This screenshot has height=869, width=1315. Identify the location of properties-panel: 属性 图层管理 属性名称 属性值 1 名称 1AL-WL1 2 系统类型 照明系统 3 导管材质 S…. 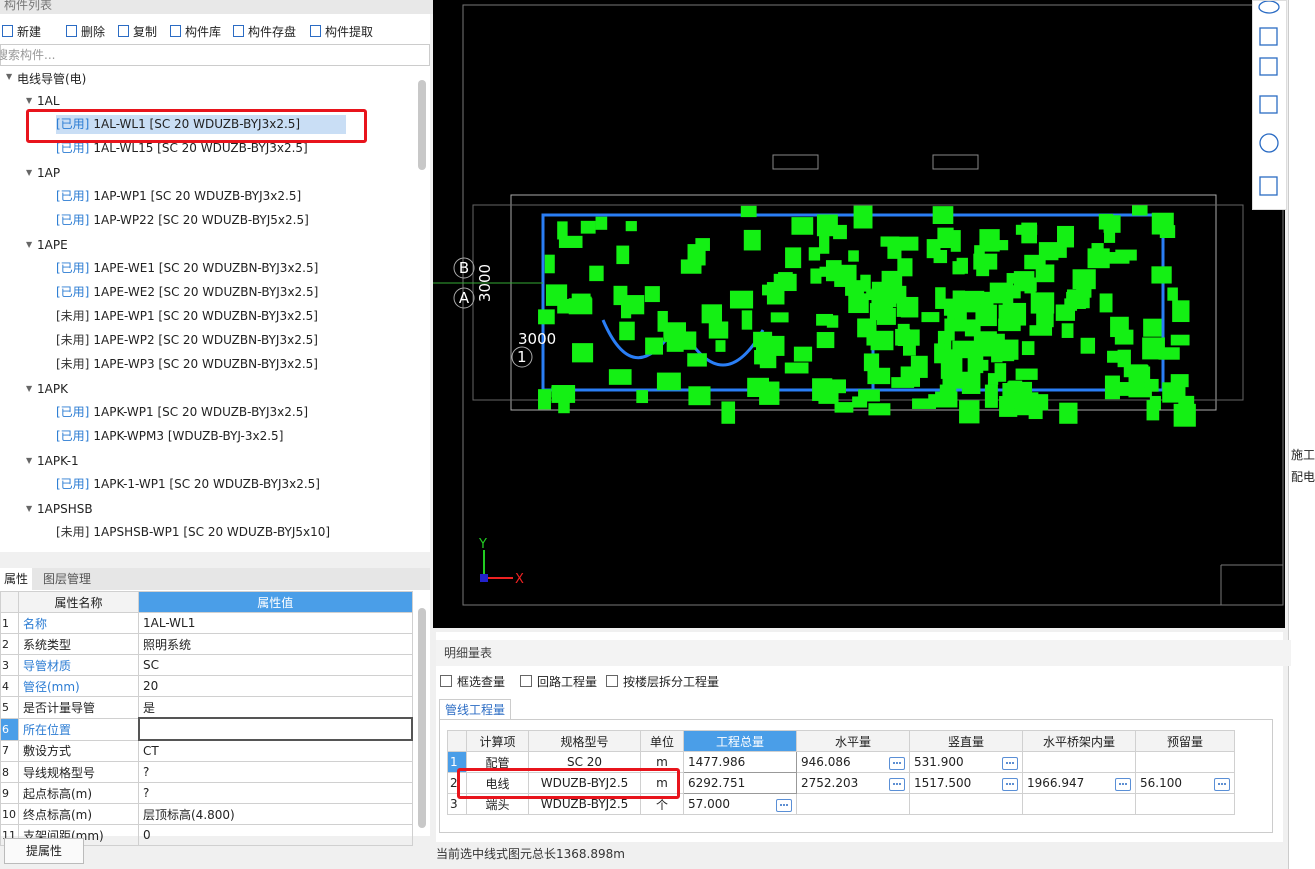
(215, 707).